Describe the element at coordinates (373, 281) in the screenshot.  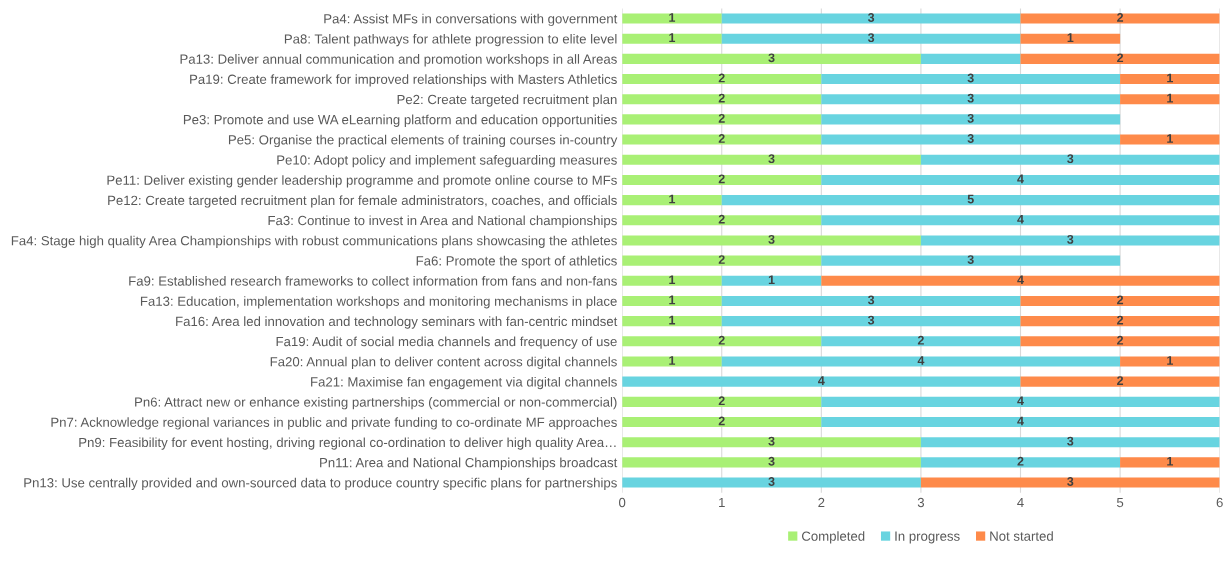
I see `y-tick-label: Fa9: Established research frameworks to collect information from fans and non-fans` at that location.